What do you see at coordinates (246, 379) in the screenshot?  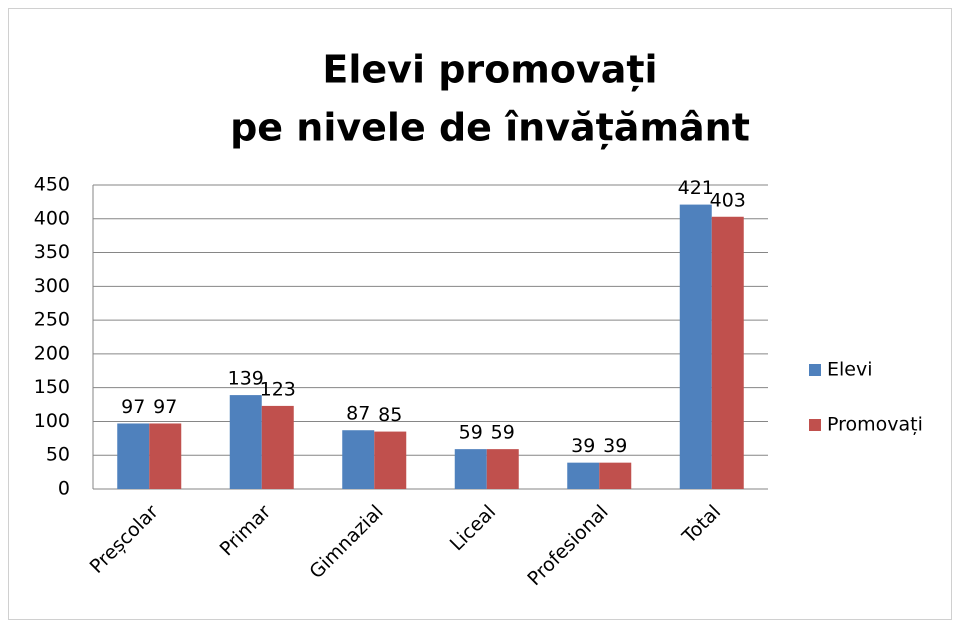 I see `data-label: 139` at bounding box center [246, 379].